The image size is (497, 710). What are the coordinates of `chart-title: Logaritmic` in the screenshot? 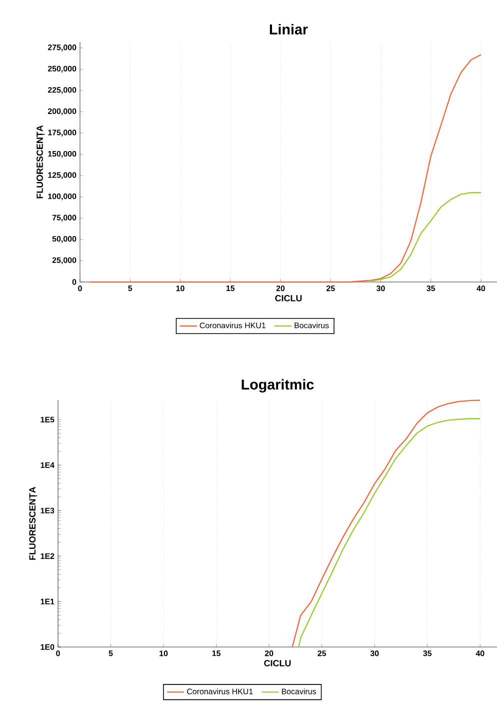 It's located at (278, 386).